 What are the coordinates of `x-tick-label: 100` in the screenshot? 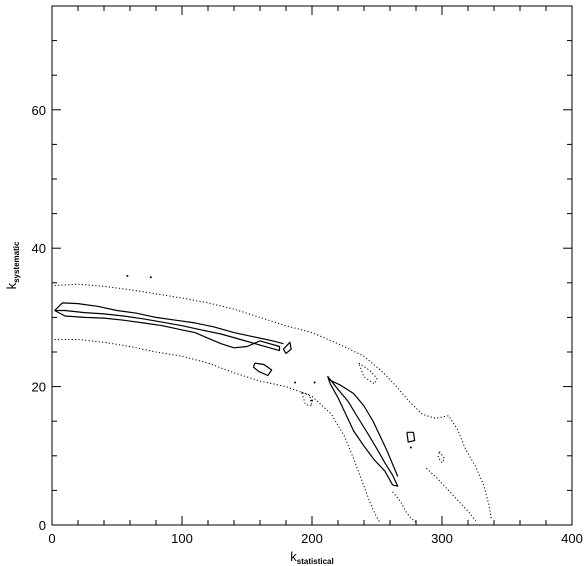 It's located at (182, 538).